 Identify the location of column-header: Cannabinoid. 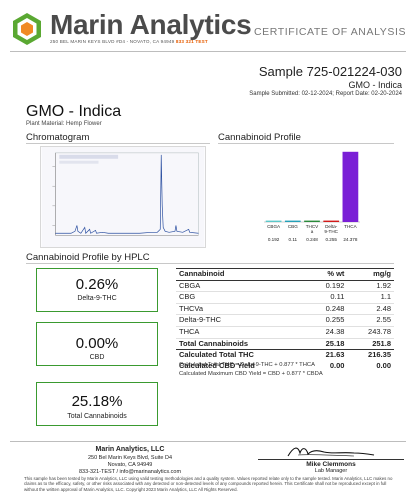
(242, 274).